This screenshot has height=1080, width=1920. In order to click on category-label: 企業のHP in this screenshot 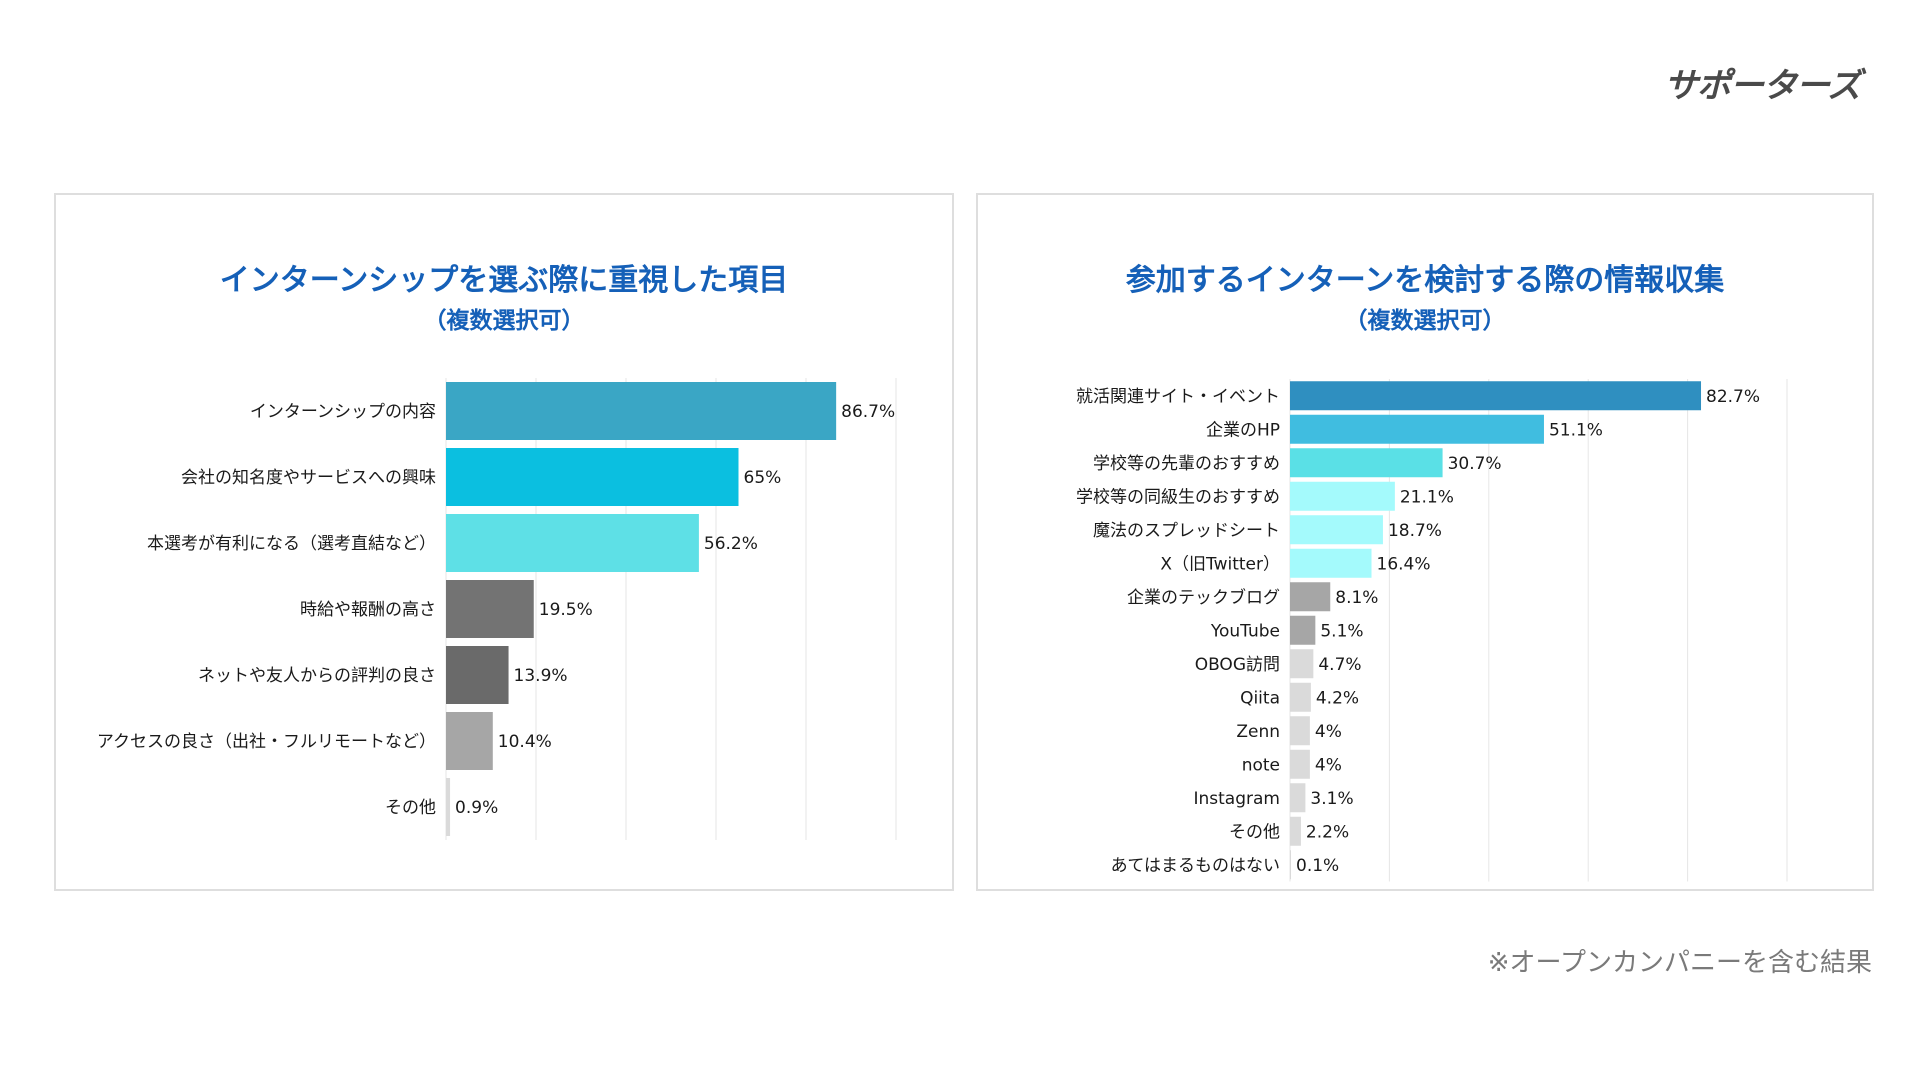, I will do `click(1243, 430)`.